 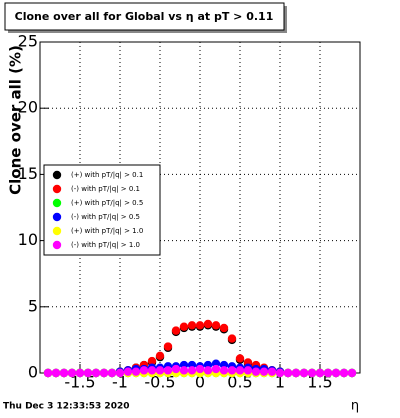 I want to click on x-tick-label: -0.5, so click(x=159, y=382).